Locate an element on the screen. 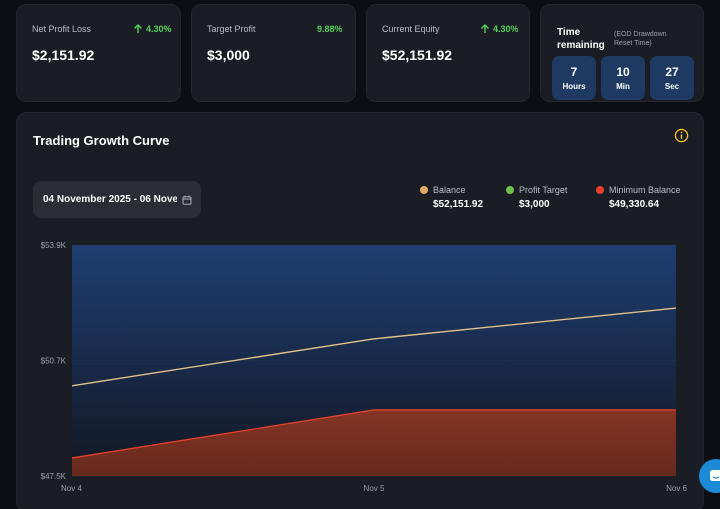 This screenshot has width=720, height=509. info-icon is located at coordinates (681, 135).